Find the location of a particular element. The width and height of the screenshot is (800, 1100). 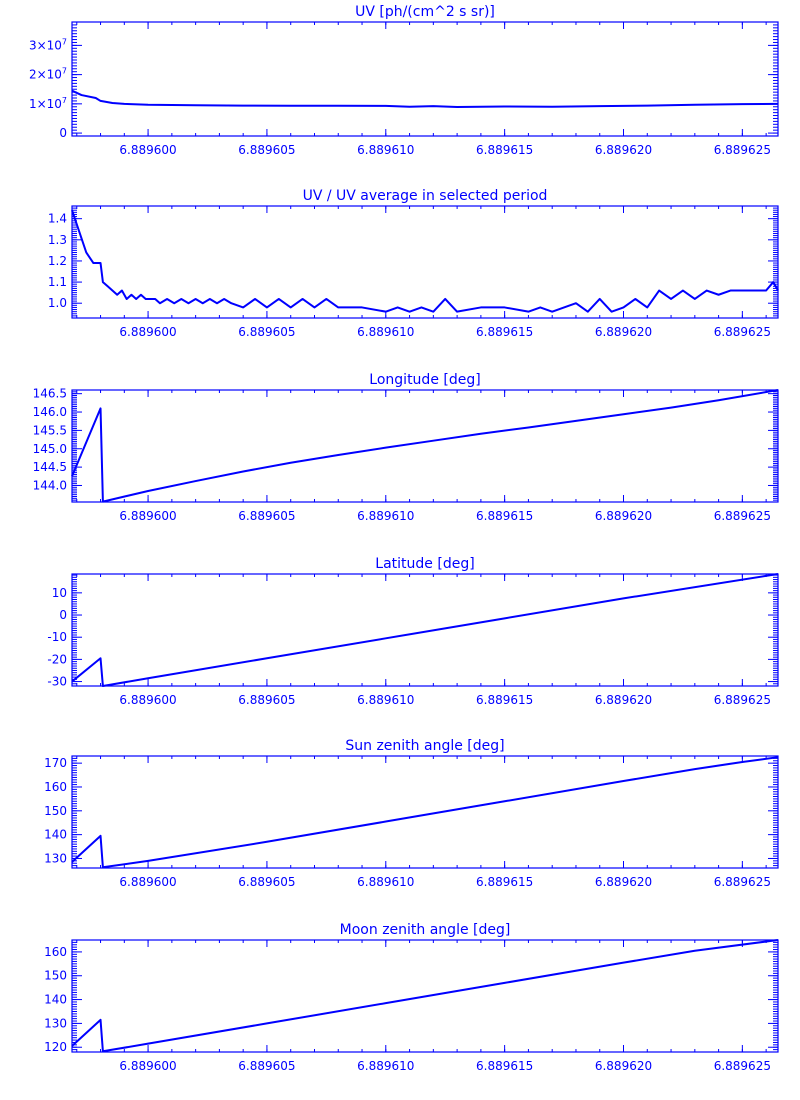

y-tick-label: 1.3 is located at coordinates (57, 240).